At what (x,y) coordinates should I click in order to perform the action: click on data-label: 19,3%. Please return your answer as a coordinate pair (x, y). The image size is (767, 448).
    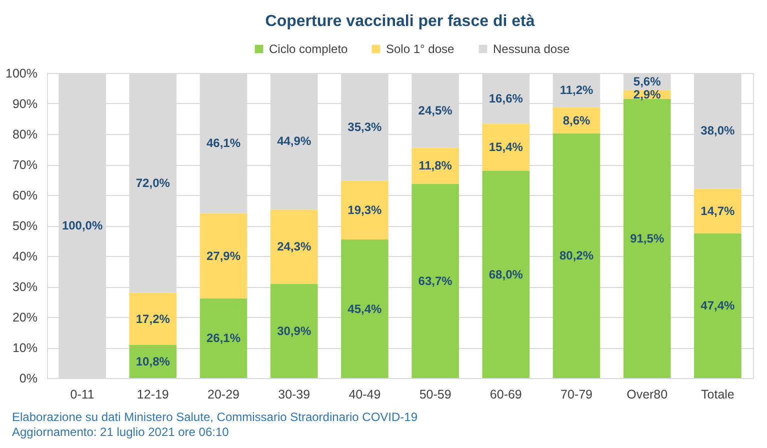
    Looking at the image, I should click on (365, 210).